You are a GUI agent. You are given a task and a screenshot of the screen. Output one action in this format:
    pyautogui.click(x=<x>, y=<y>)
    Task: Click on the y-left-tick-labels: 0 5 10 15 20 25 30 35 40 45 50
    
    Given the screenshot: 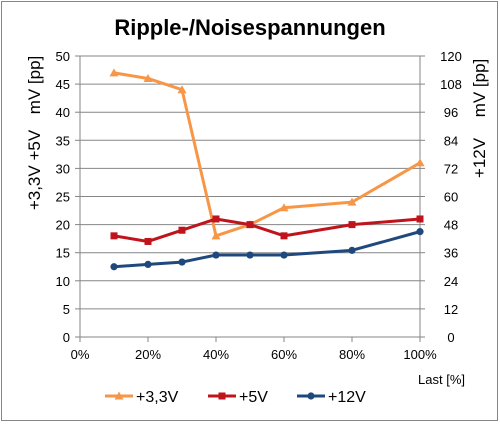 What is the action you would take?
    pyautogui.click(x=63, y=197)
    